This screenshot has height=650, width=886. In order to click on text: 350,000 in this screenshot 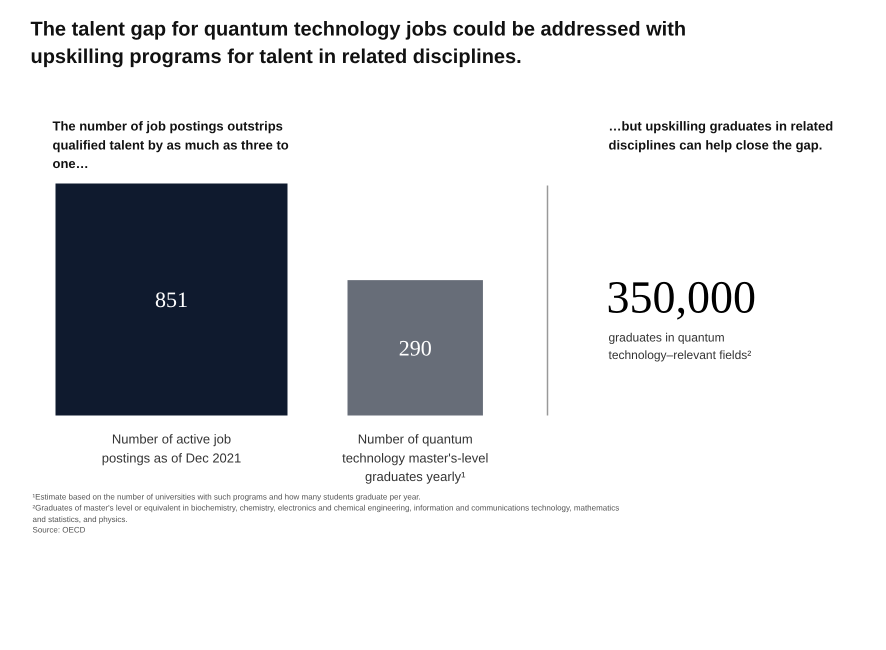, I will do `click(681, 297)`.